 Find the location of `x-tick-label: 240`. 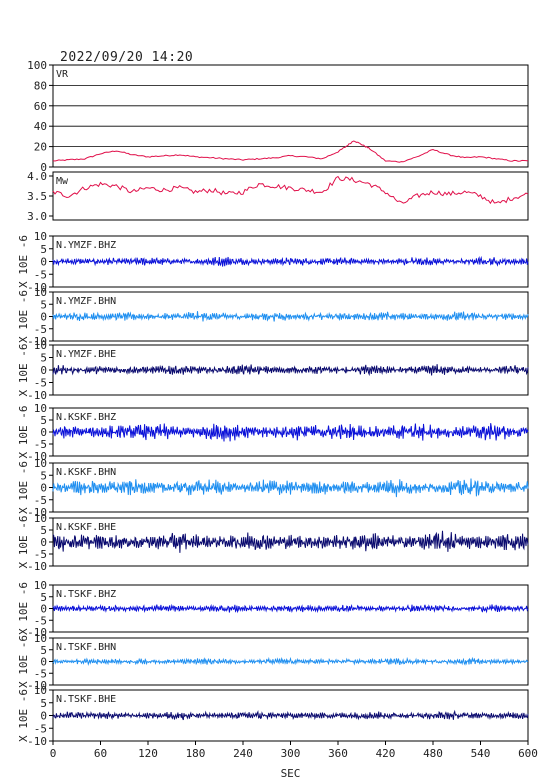

x-tick-label: 240 is located at coordinates (243, 753).